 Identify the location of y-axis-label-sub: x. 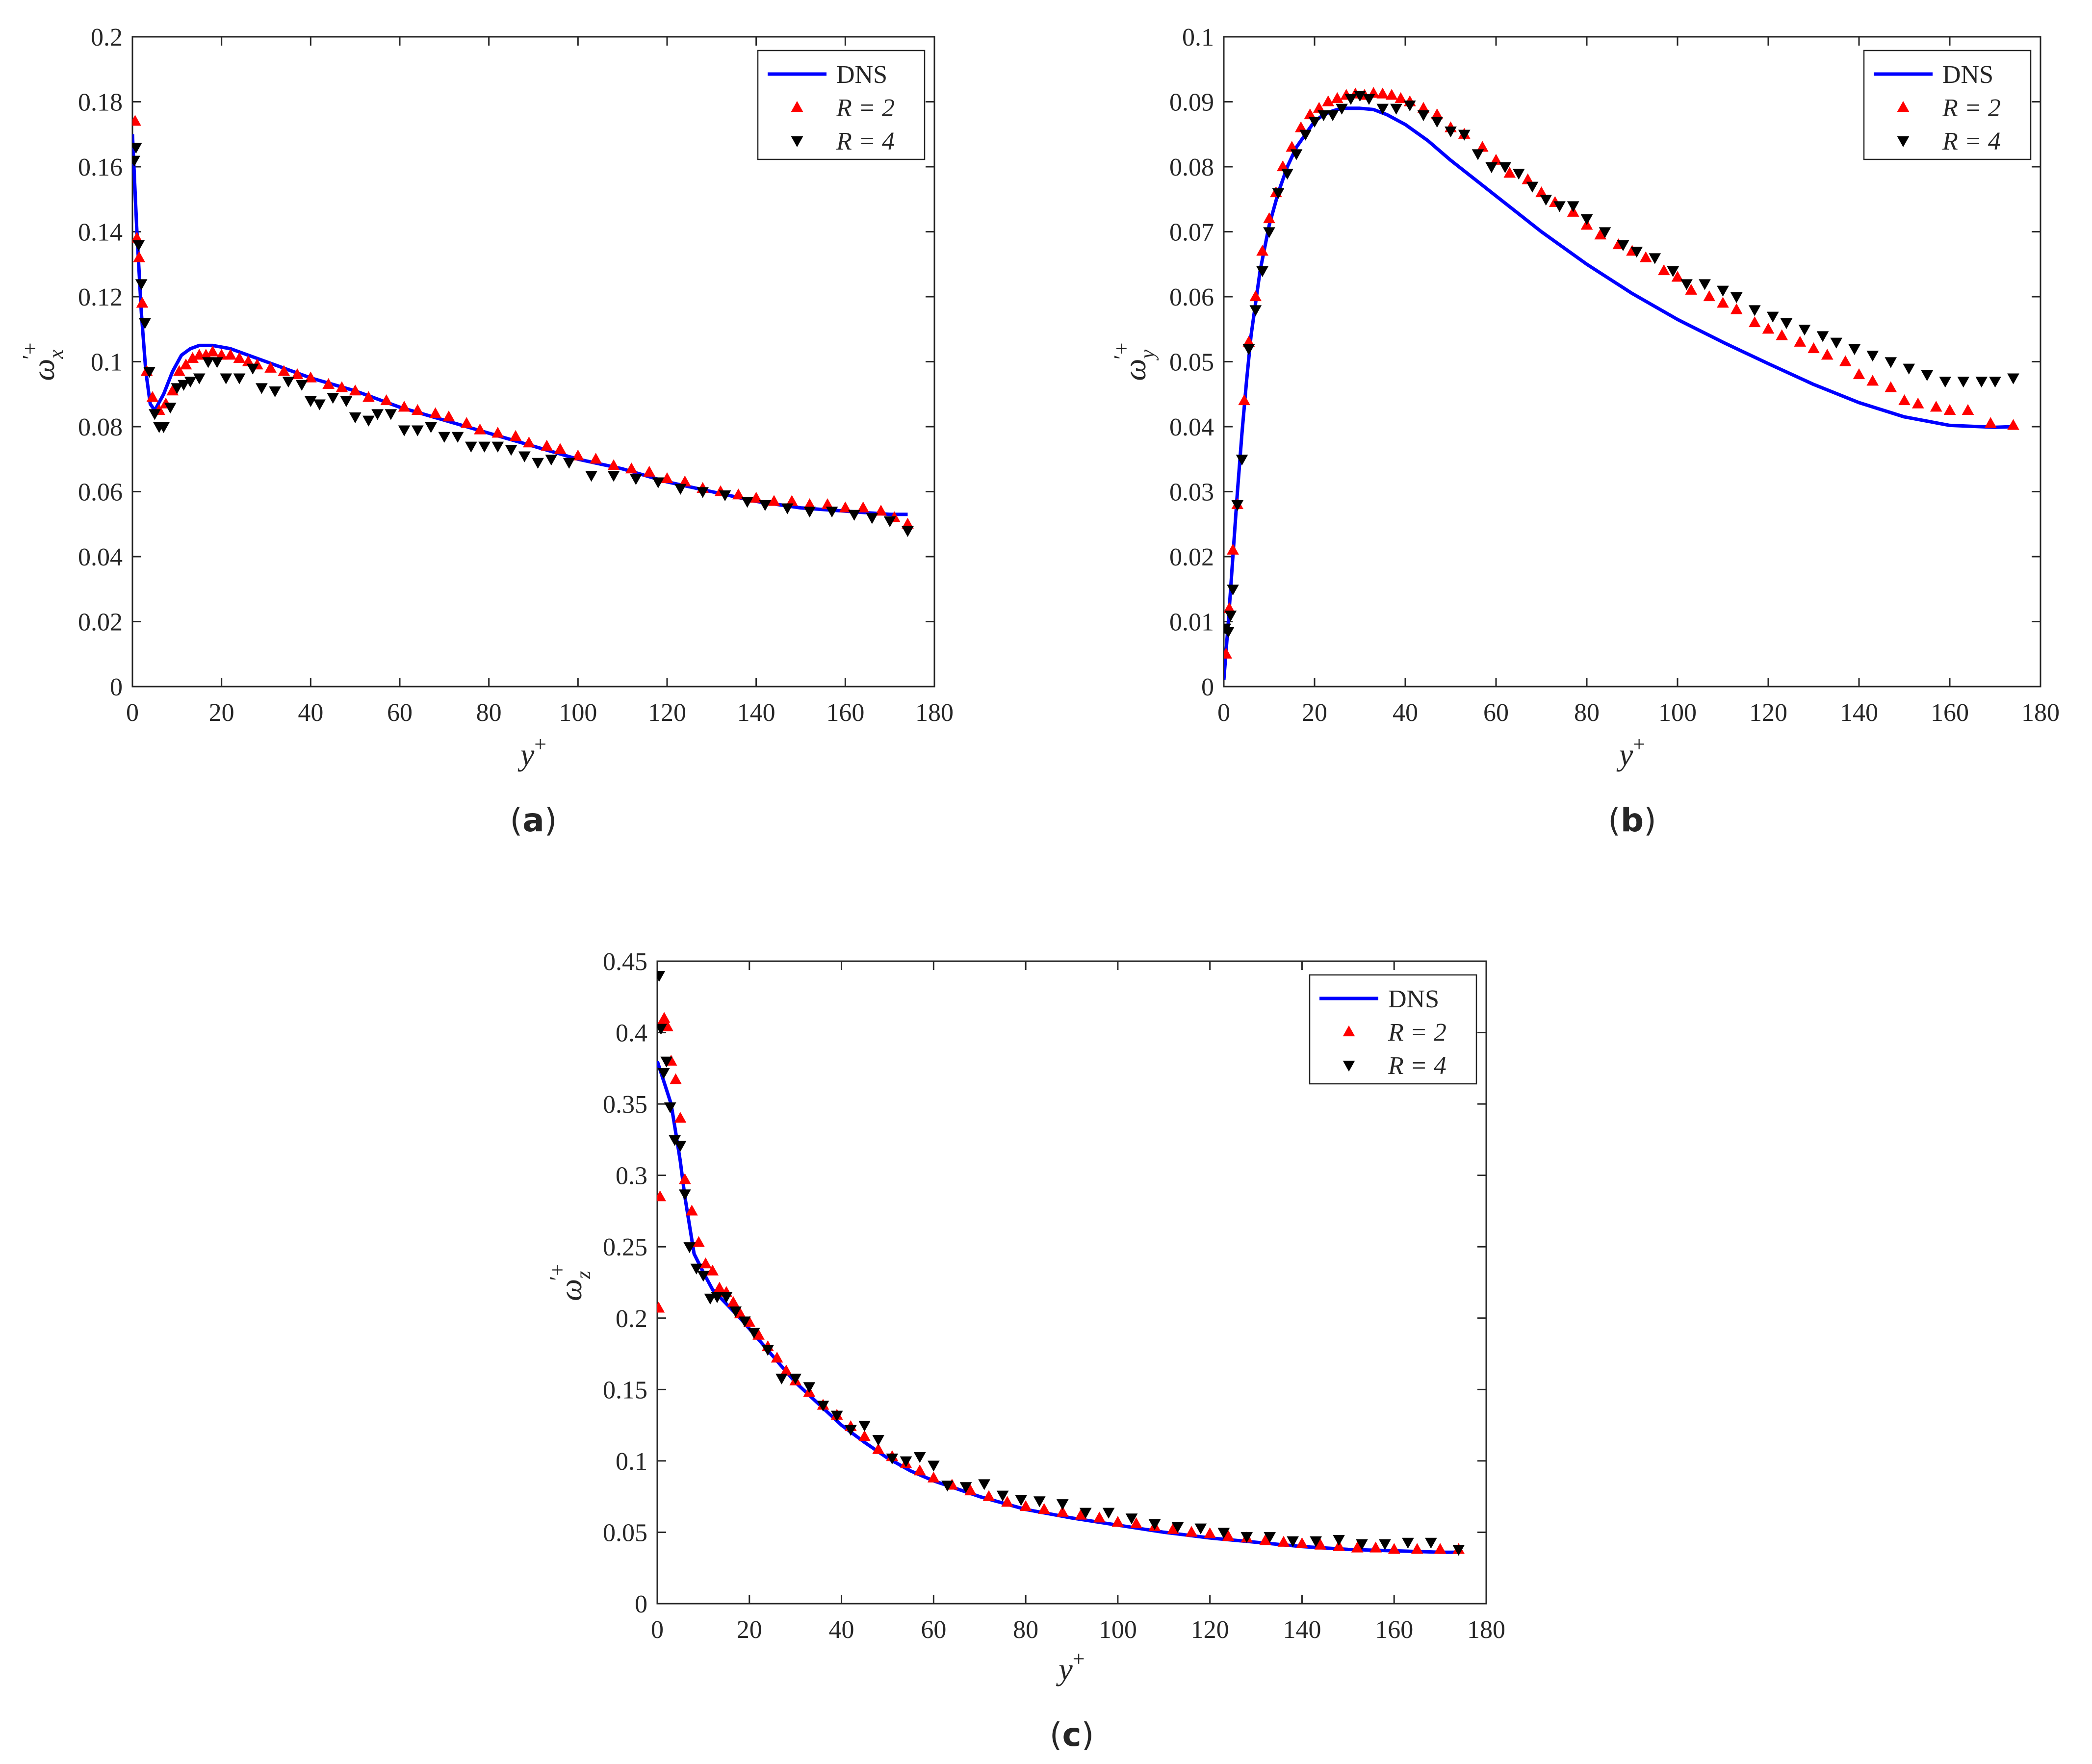
(57, 354).